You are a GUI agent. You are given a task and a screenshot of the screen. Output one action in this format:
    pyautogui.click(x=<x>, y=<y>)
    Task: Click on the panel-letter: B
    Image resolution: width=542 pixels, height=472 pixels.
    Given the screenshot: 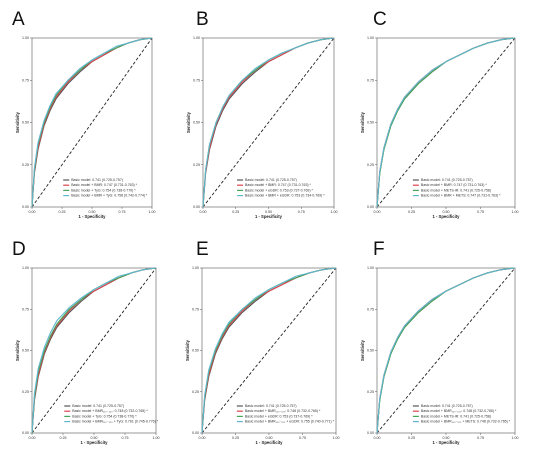 What is the action you would take?
    pyautogui.click(x=202, y=19)
    